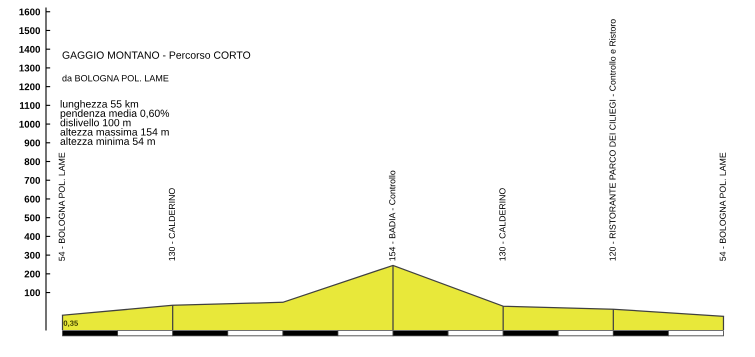 Image resolution: width=755 pixels, height=357 pixels. Describe the element at coordinates (32, 274) in the screenshot. I see `y-tick-label: 200` at that location.